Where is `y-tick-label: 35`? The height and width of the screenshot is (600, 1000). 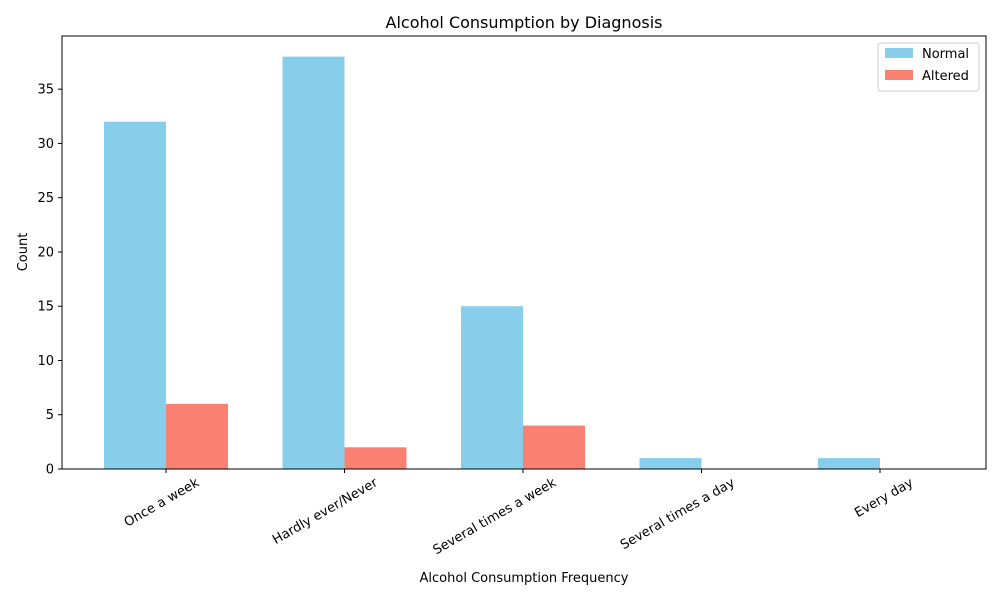 y-tick-label: 35 is located at coordinates (45, 90).